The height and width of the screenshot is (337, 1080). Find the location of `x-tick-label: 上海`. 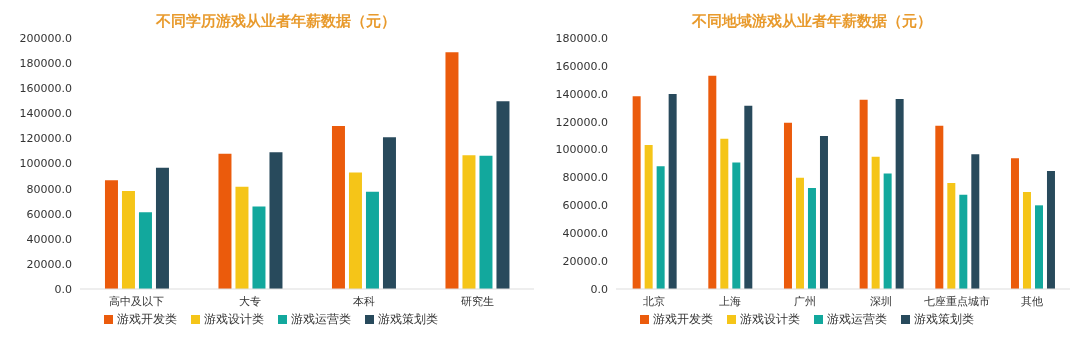

x-tick-label: 上海 is located at coordinates (729, 301).